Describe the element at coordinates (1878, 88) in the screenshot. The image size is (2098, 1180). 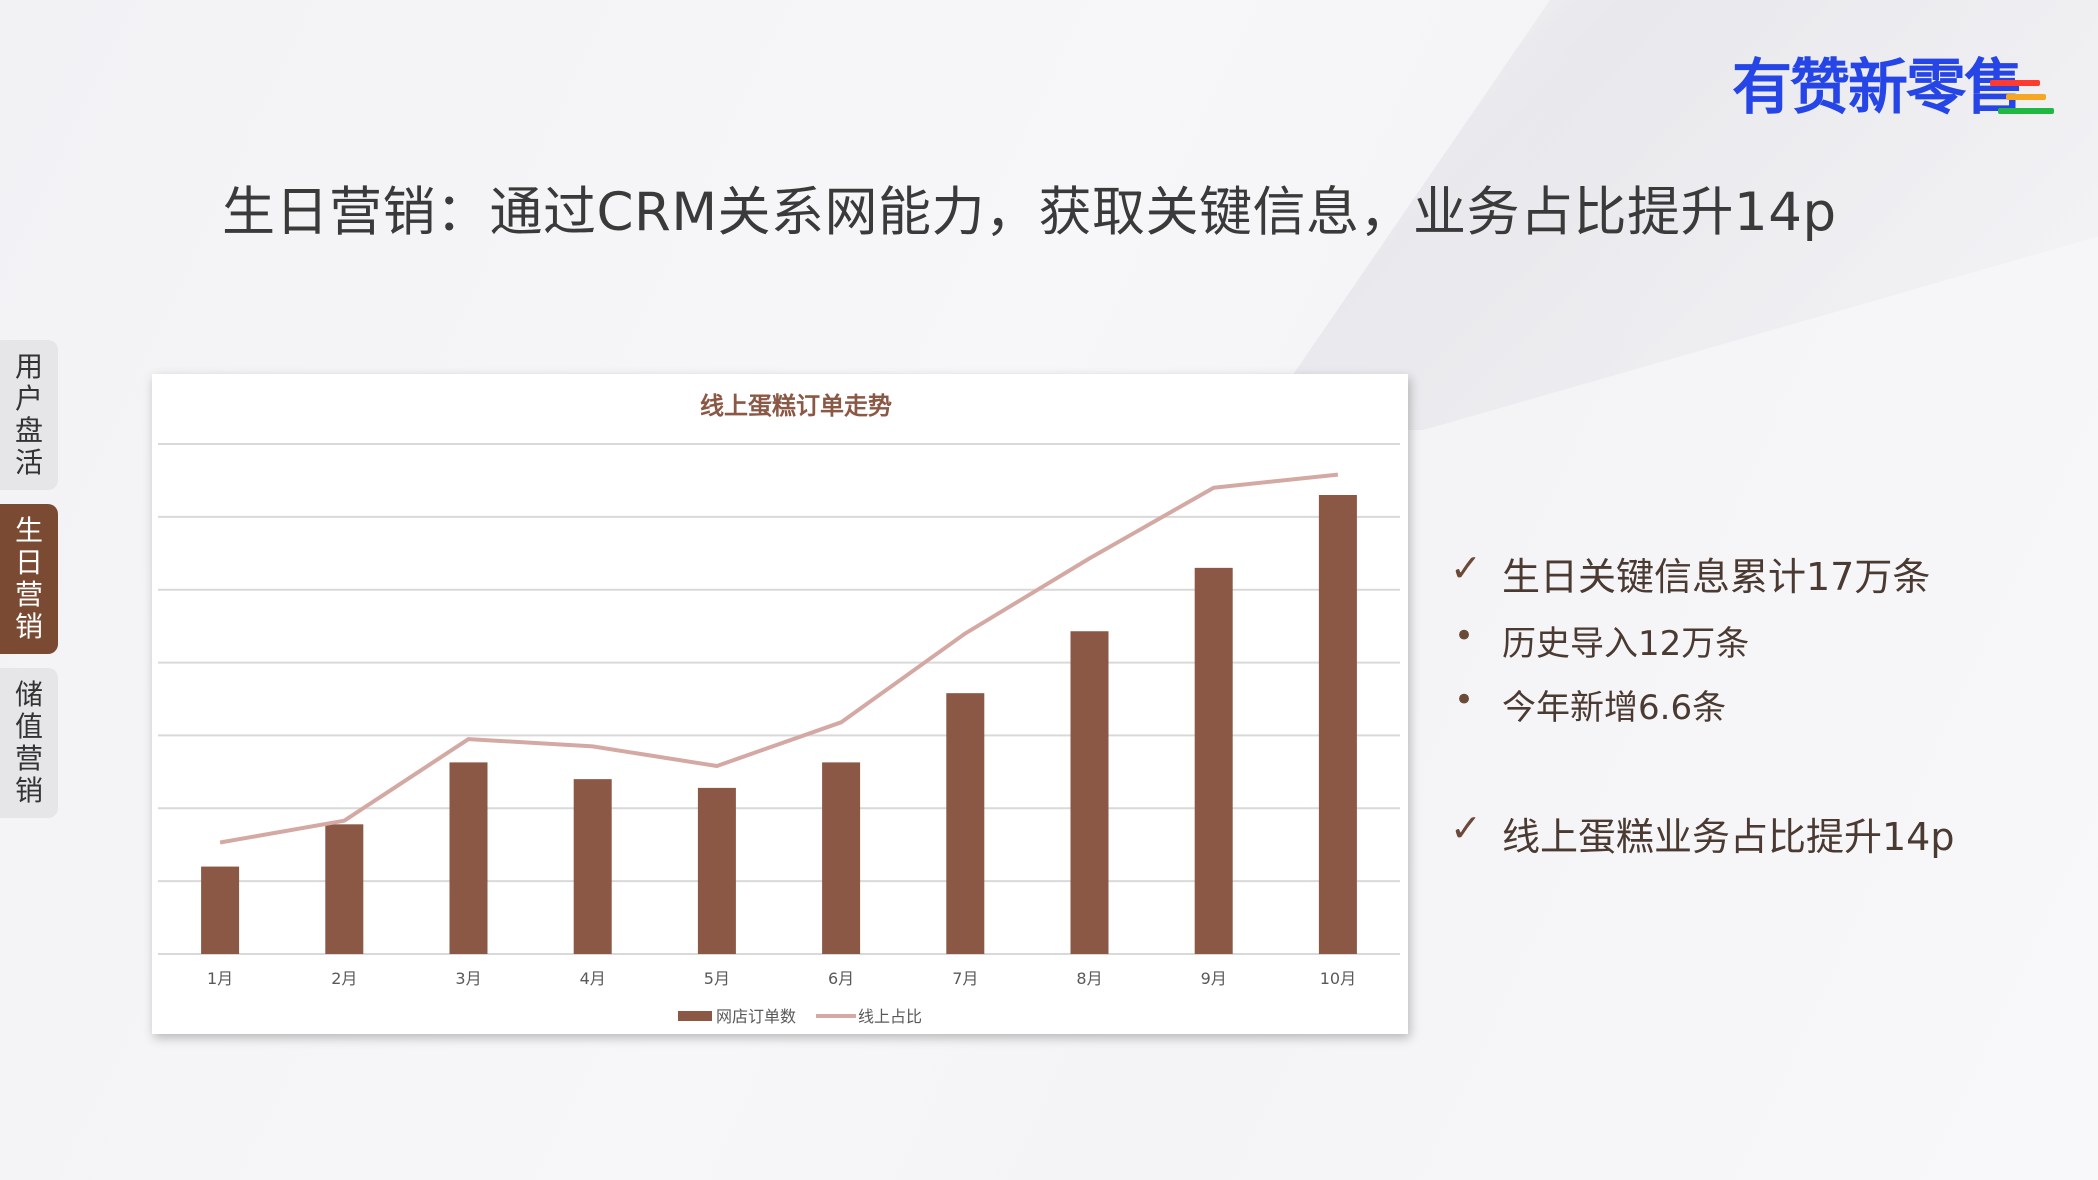
I see `brand-logo: 有赞新零售` at that location.